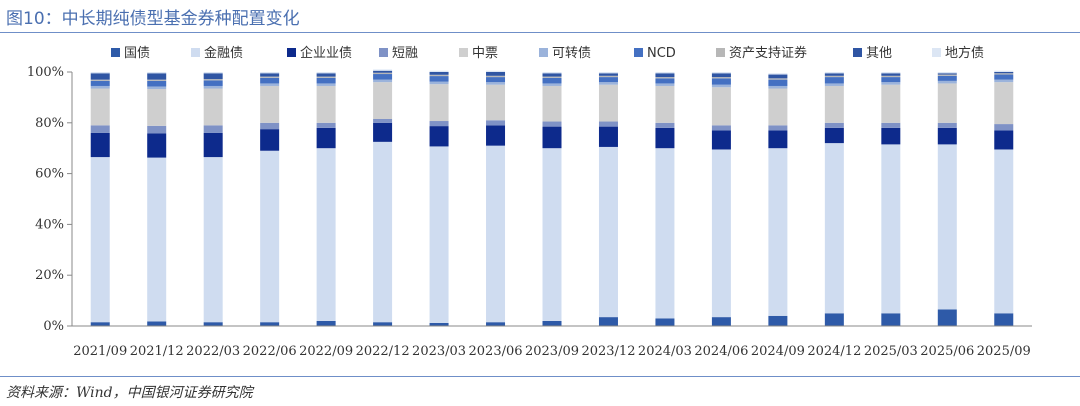 This screenshot has width=1080, height=406. I want to click on y-tick-label: 20%, so click(49, 275).